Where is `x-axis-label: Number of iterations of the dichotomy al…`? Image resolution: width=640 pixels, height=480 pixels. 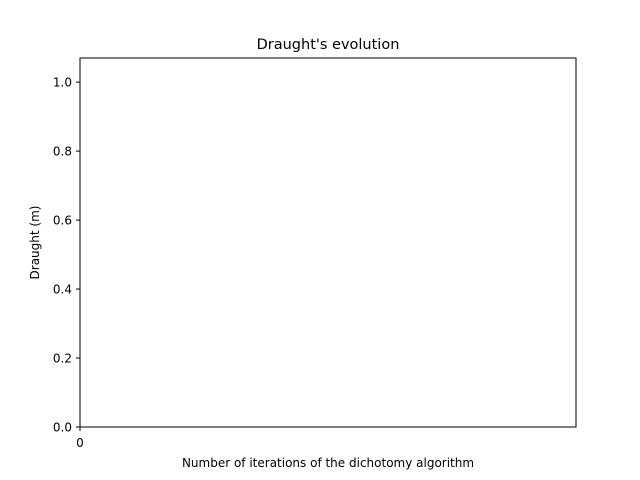
x-axis-label: Number of iterations of the dichotomy al… is located at coordinates (328, 463).